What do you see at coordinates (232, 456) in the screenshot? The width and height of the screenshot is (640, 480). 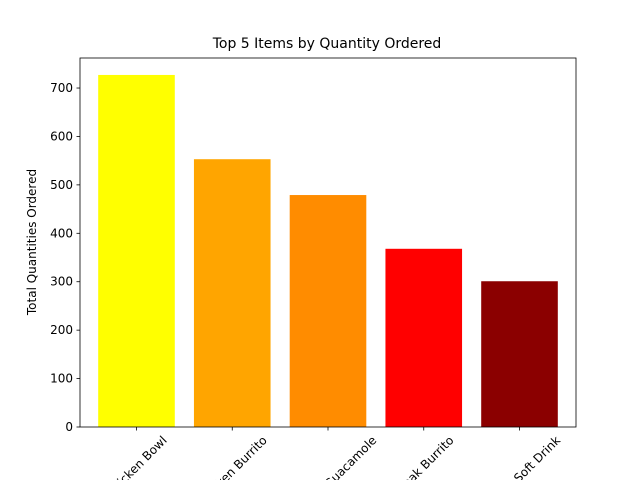 I see `x-tick-label: Chicken Burrito` at bounding box center [232, 456].